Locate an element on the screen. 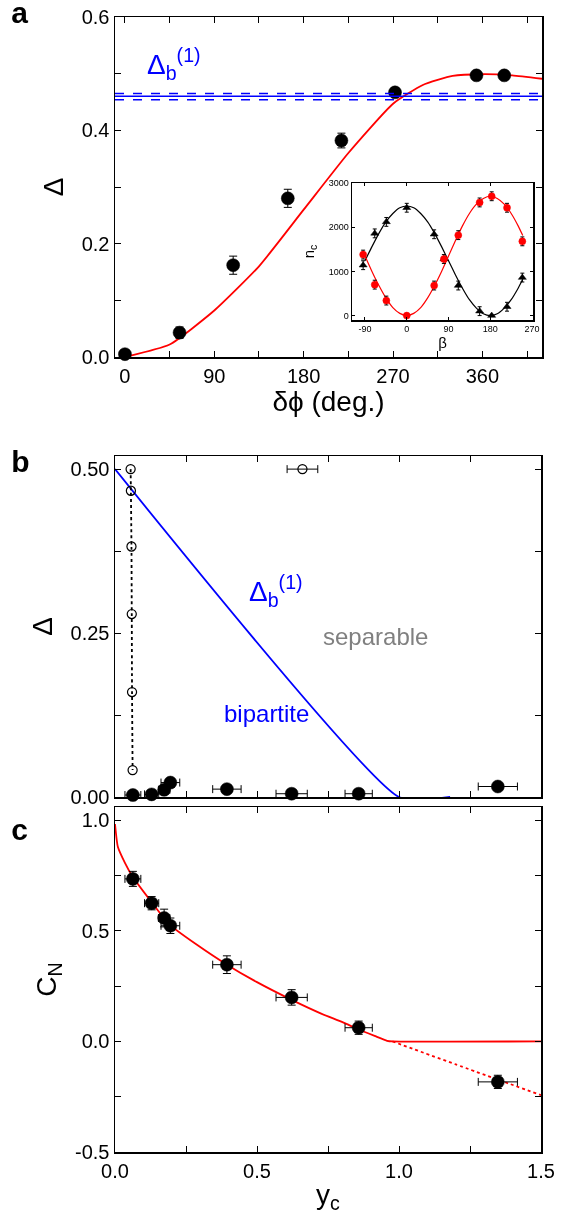 The height and width of the screenshot is (1219, 563). annotation: separable is located at coordinates (376, 636).